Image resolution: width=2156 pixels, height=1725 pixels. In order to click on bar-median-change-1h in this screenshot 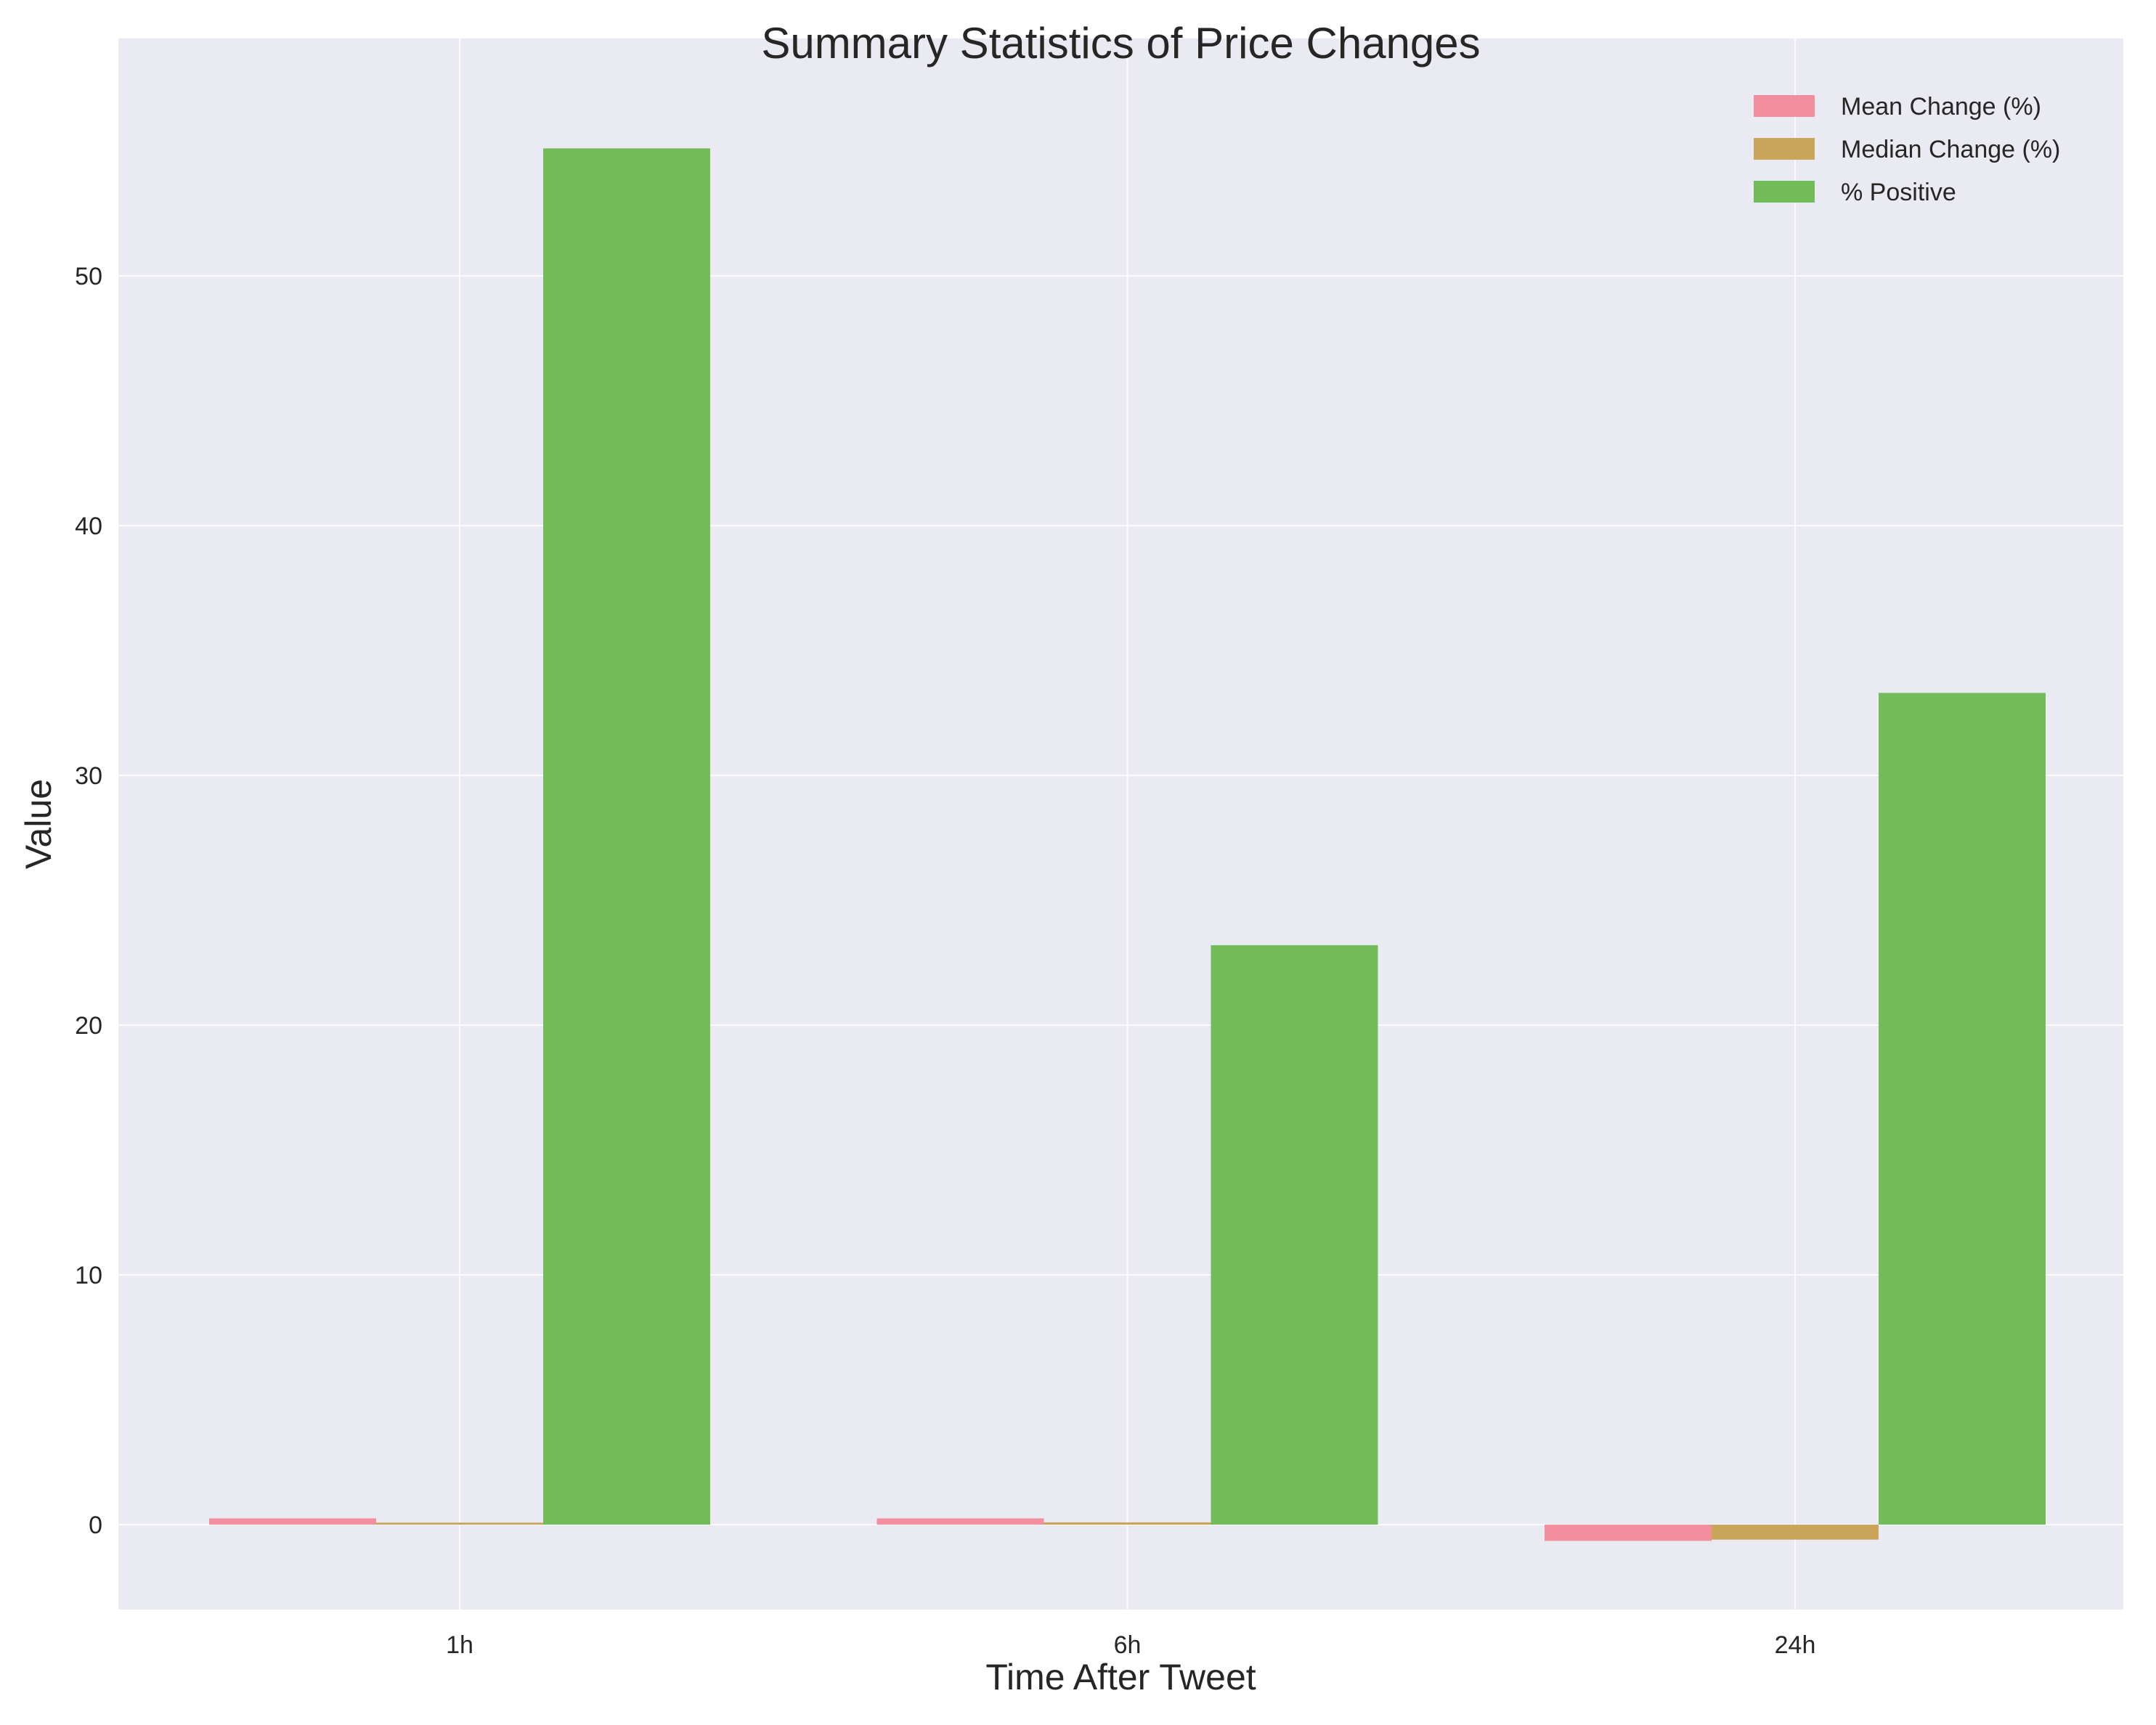, I will do `click(459, 1523)`.